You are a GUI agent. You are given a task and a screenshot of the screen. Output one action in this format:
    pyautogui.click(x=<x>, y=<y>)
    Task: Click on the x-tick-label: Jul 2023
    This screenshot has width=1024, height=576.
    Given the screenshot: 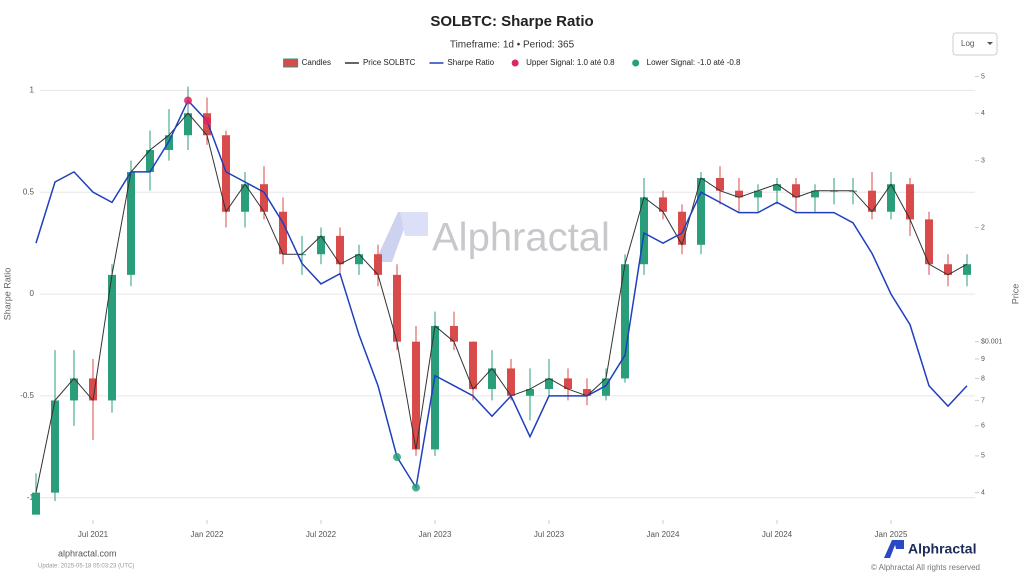 What is the action you would take?
    pyautogui.click(x=549, y=534)
    